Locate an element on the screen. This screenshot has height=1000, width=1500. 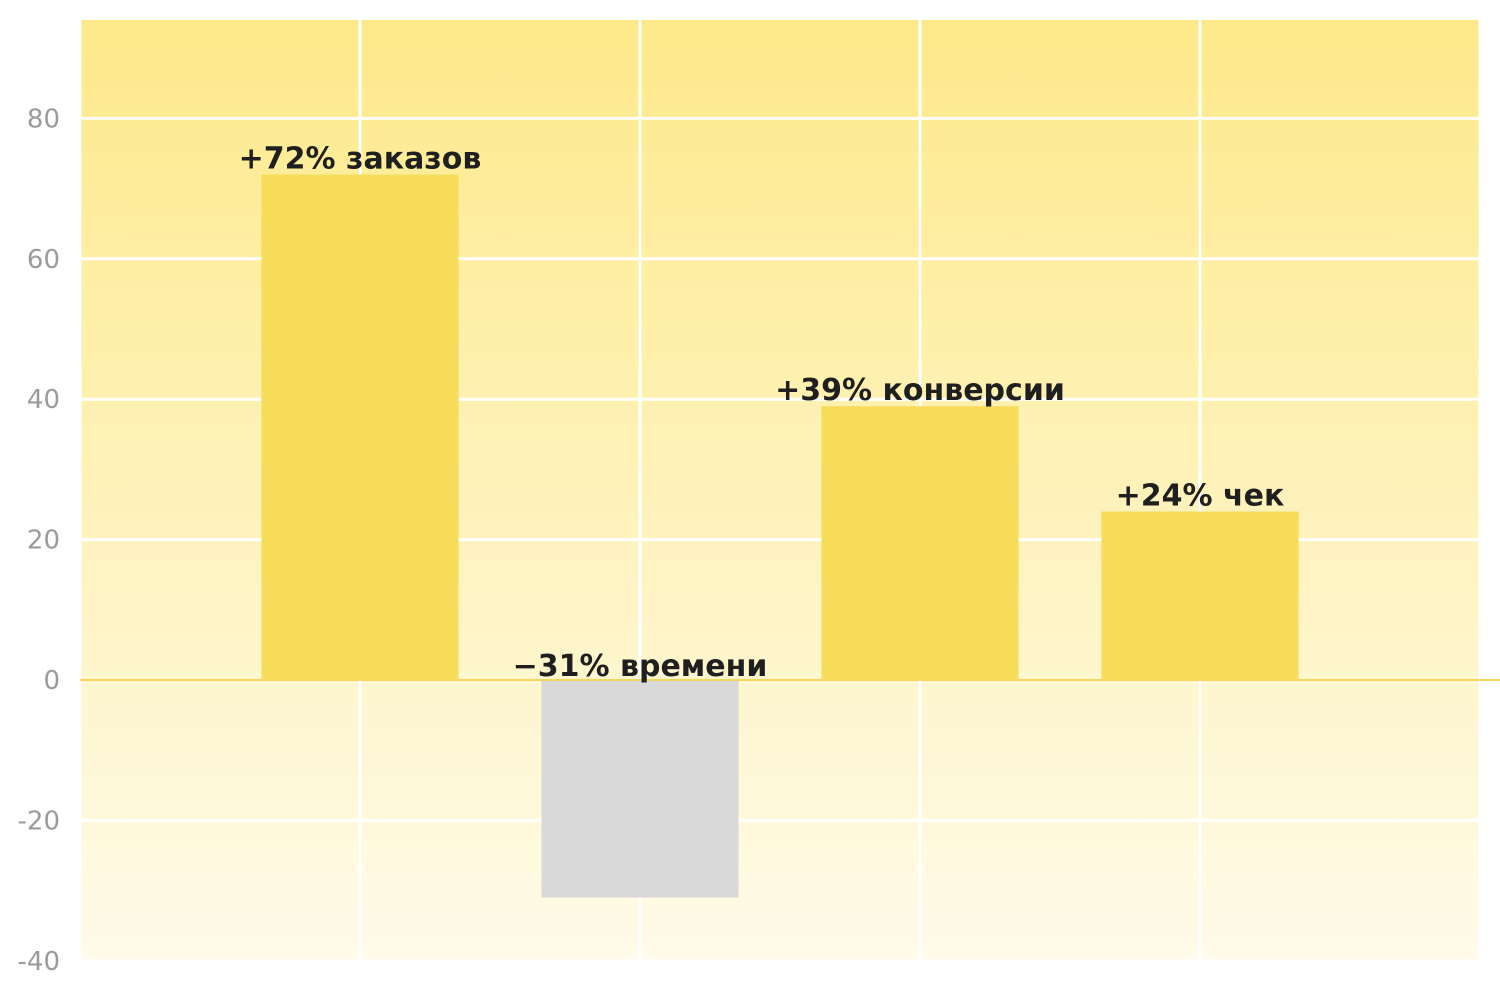
data-label: −31% времени is located at coordinates (640, 666).